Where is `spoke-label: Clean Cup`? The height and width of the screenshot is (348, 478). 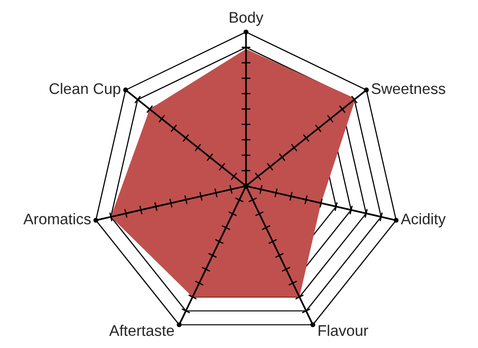 spoke-label: Clean Cup is located at coordinates (85, 90).